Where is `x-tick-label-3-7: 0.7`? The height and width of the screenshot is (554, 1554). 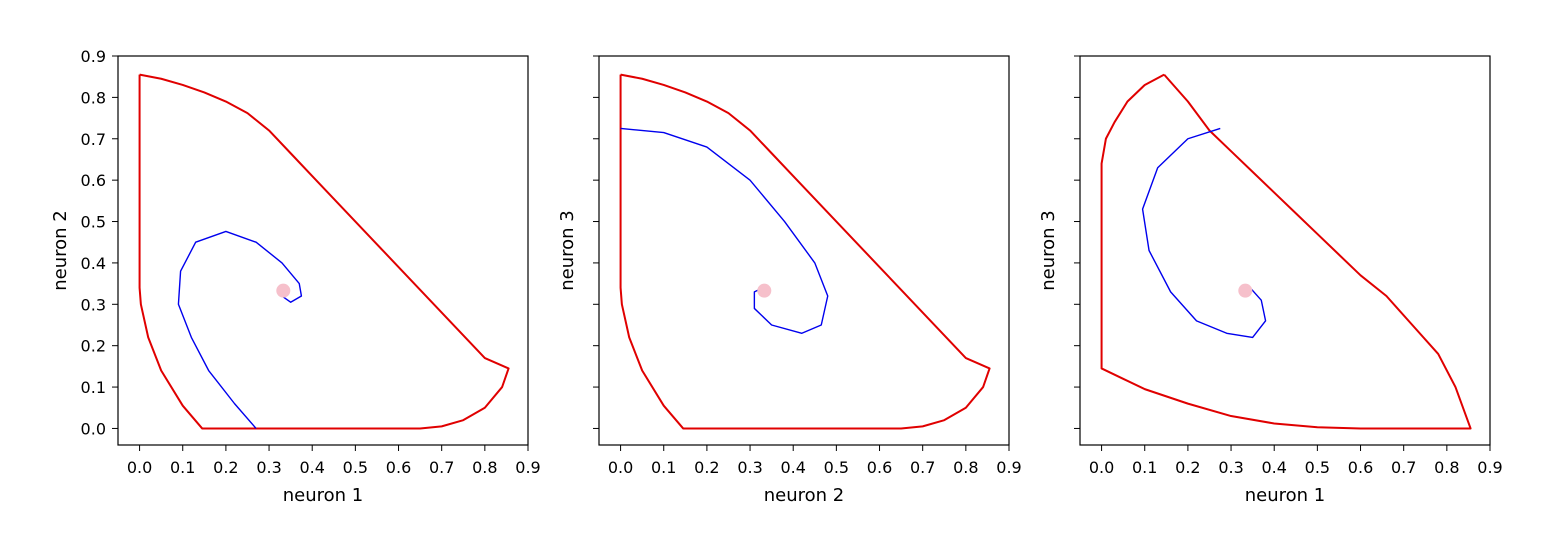 x-tick-label-3-7: 0.7 is located at coordinates (1403, 467).